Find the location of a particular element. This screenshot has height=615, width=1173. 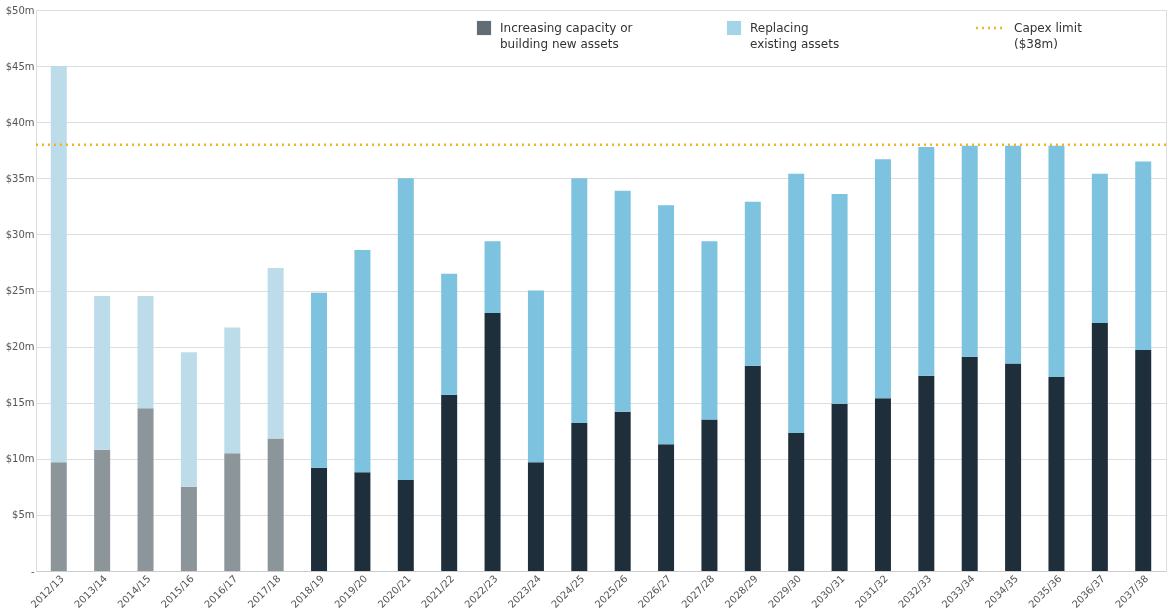

y-tick-label: $40m is located at coordinates (20, 122).